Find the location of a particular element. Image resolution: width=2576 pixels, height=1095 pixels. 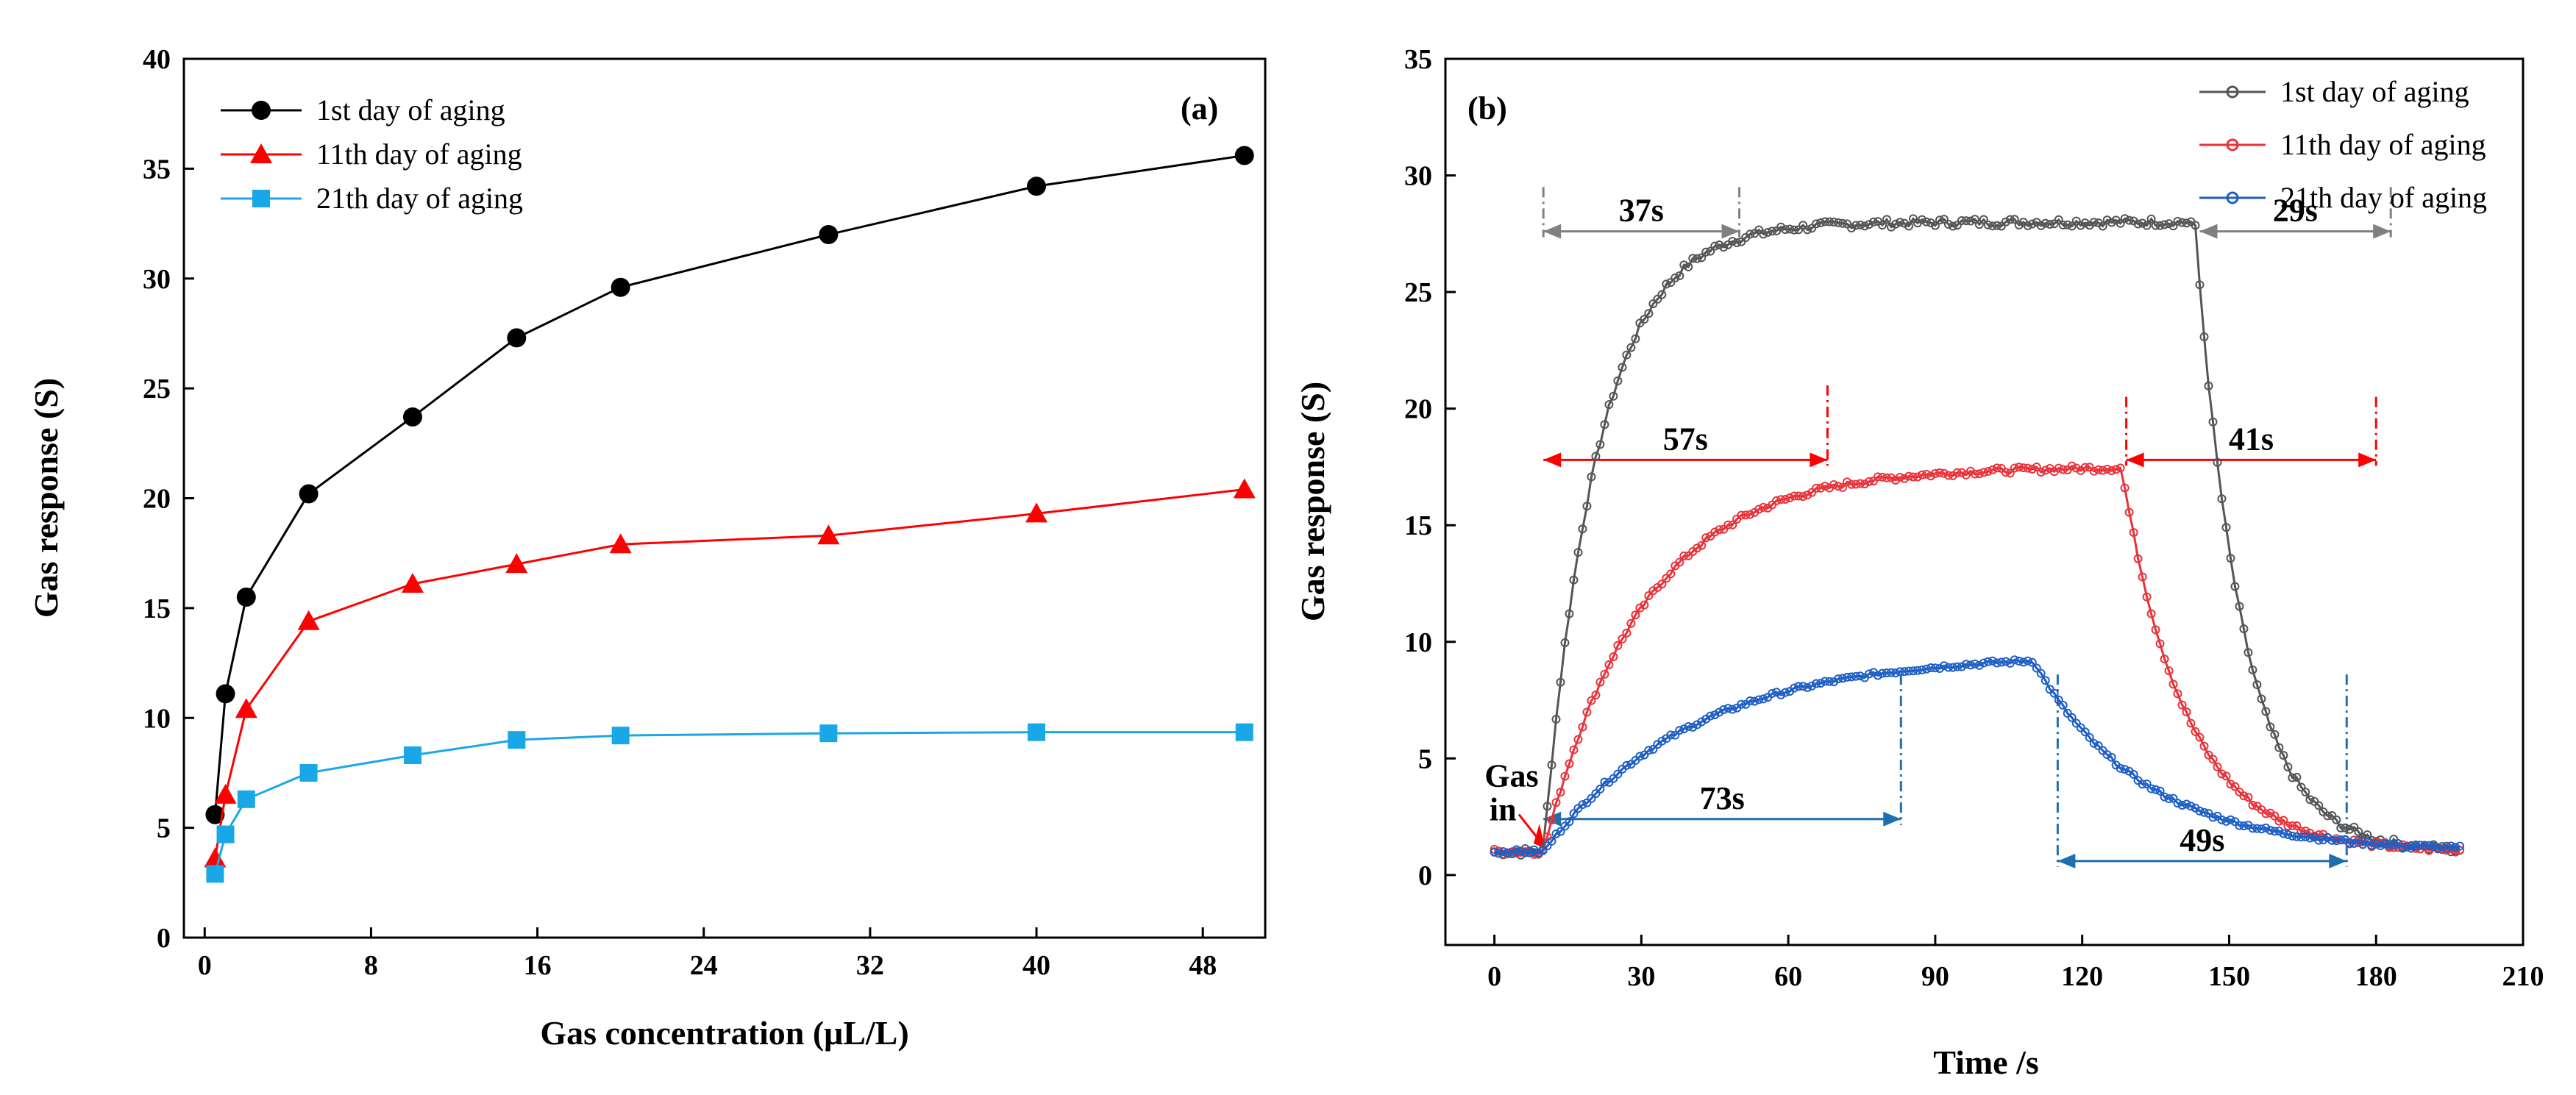

legend-marker-b is located at coordinates (2232, 92).